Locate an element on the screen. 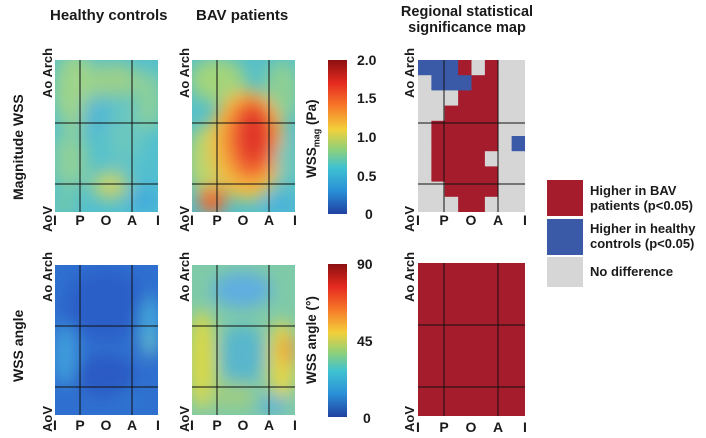 The height and width of the screenshot is (438, 706). heatmap-bav-magnitude is located at coordinates (243, 136).